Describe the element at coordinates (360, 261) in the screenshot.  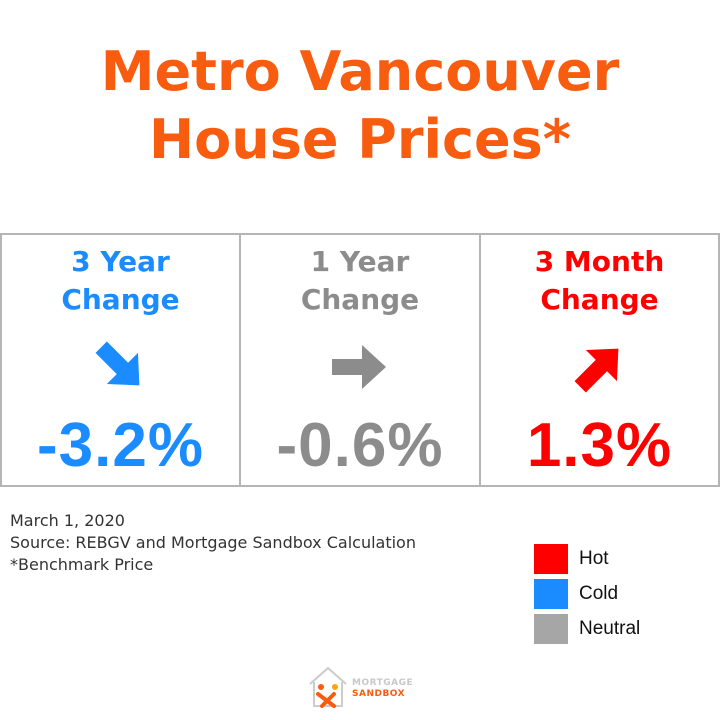
I see `cell-label-line1: 1 Year` at that location.